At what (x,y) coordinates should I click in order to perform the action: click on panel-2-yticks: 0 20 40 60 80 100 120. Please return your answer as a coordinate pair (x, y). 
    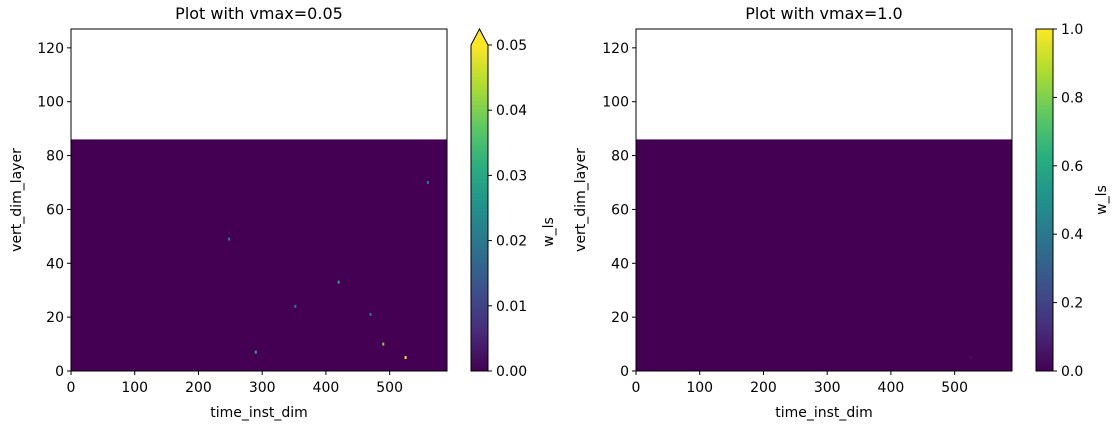
    Looking at the image, I should click on (619, 210).